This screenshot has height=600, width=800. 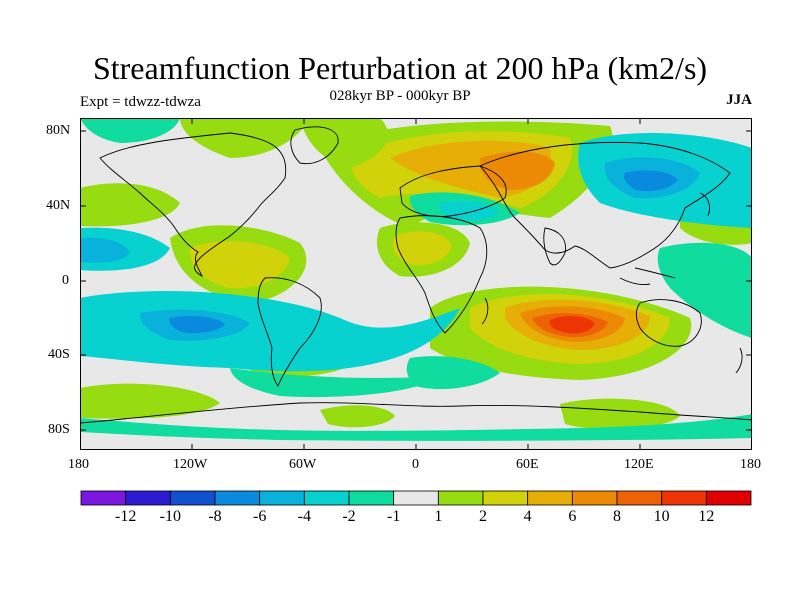 I want to click on colorbar-tick-label: 6, so click(x=572, y=516).